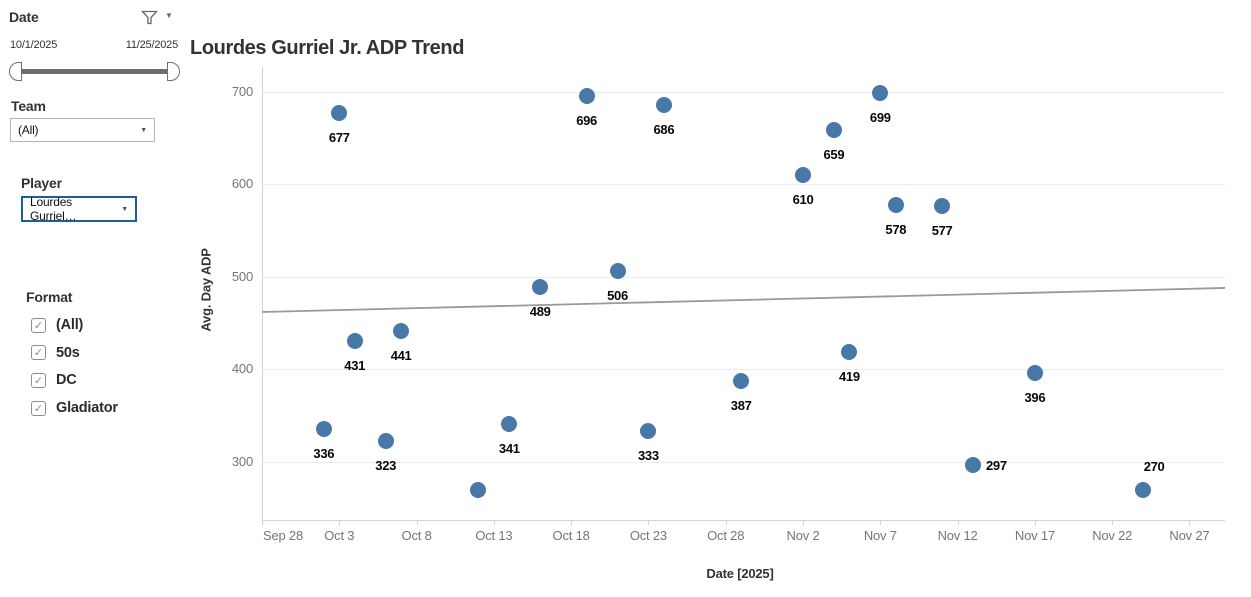 This screenshot has width=1251, height=597. I want to click on x-axis-line, so click(743, 520).